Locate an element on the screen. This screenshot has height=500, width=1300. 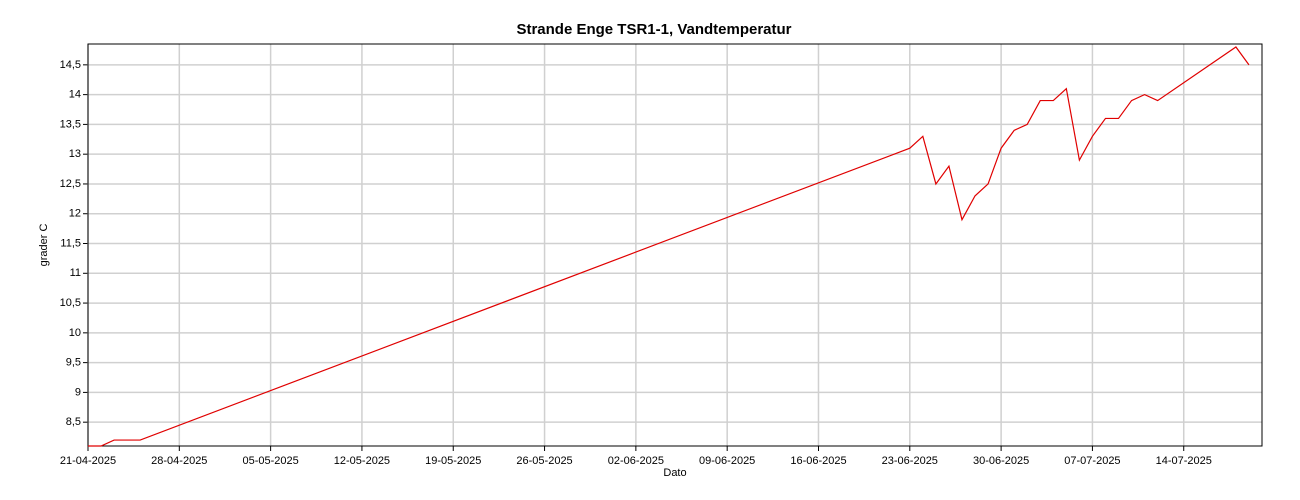
y-tick-label: 9 is located at coordinates (78, 392).